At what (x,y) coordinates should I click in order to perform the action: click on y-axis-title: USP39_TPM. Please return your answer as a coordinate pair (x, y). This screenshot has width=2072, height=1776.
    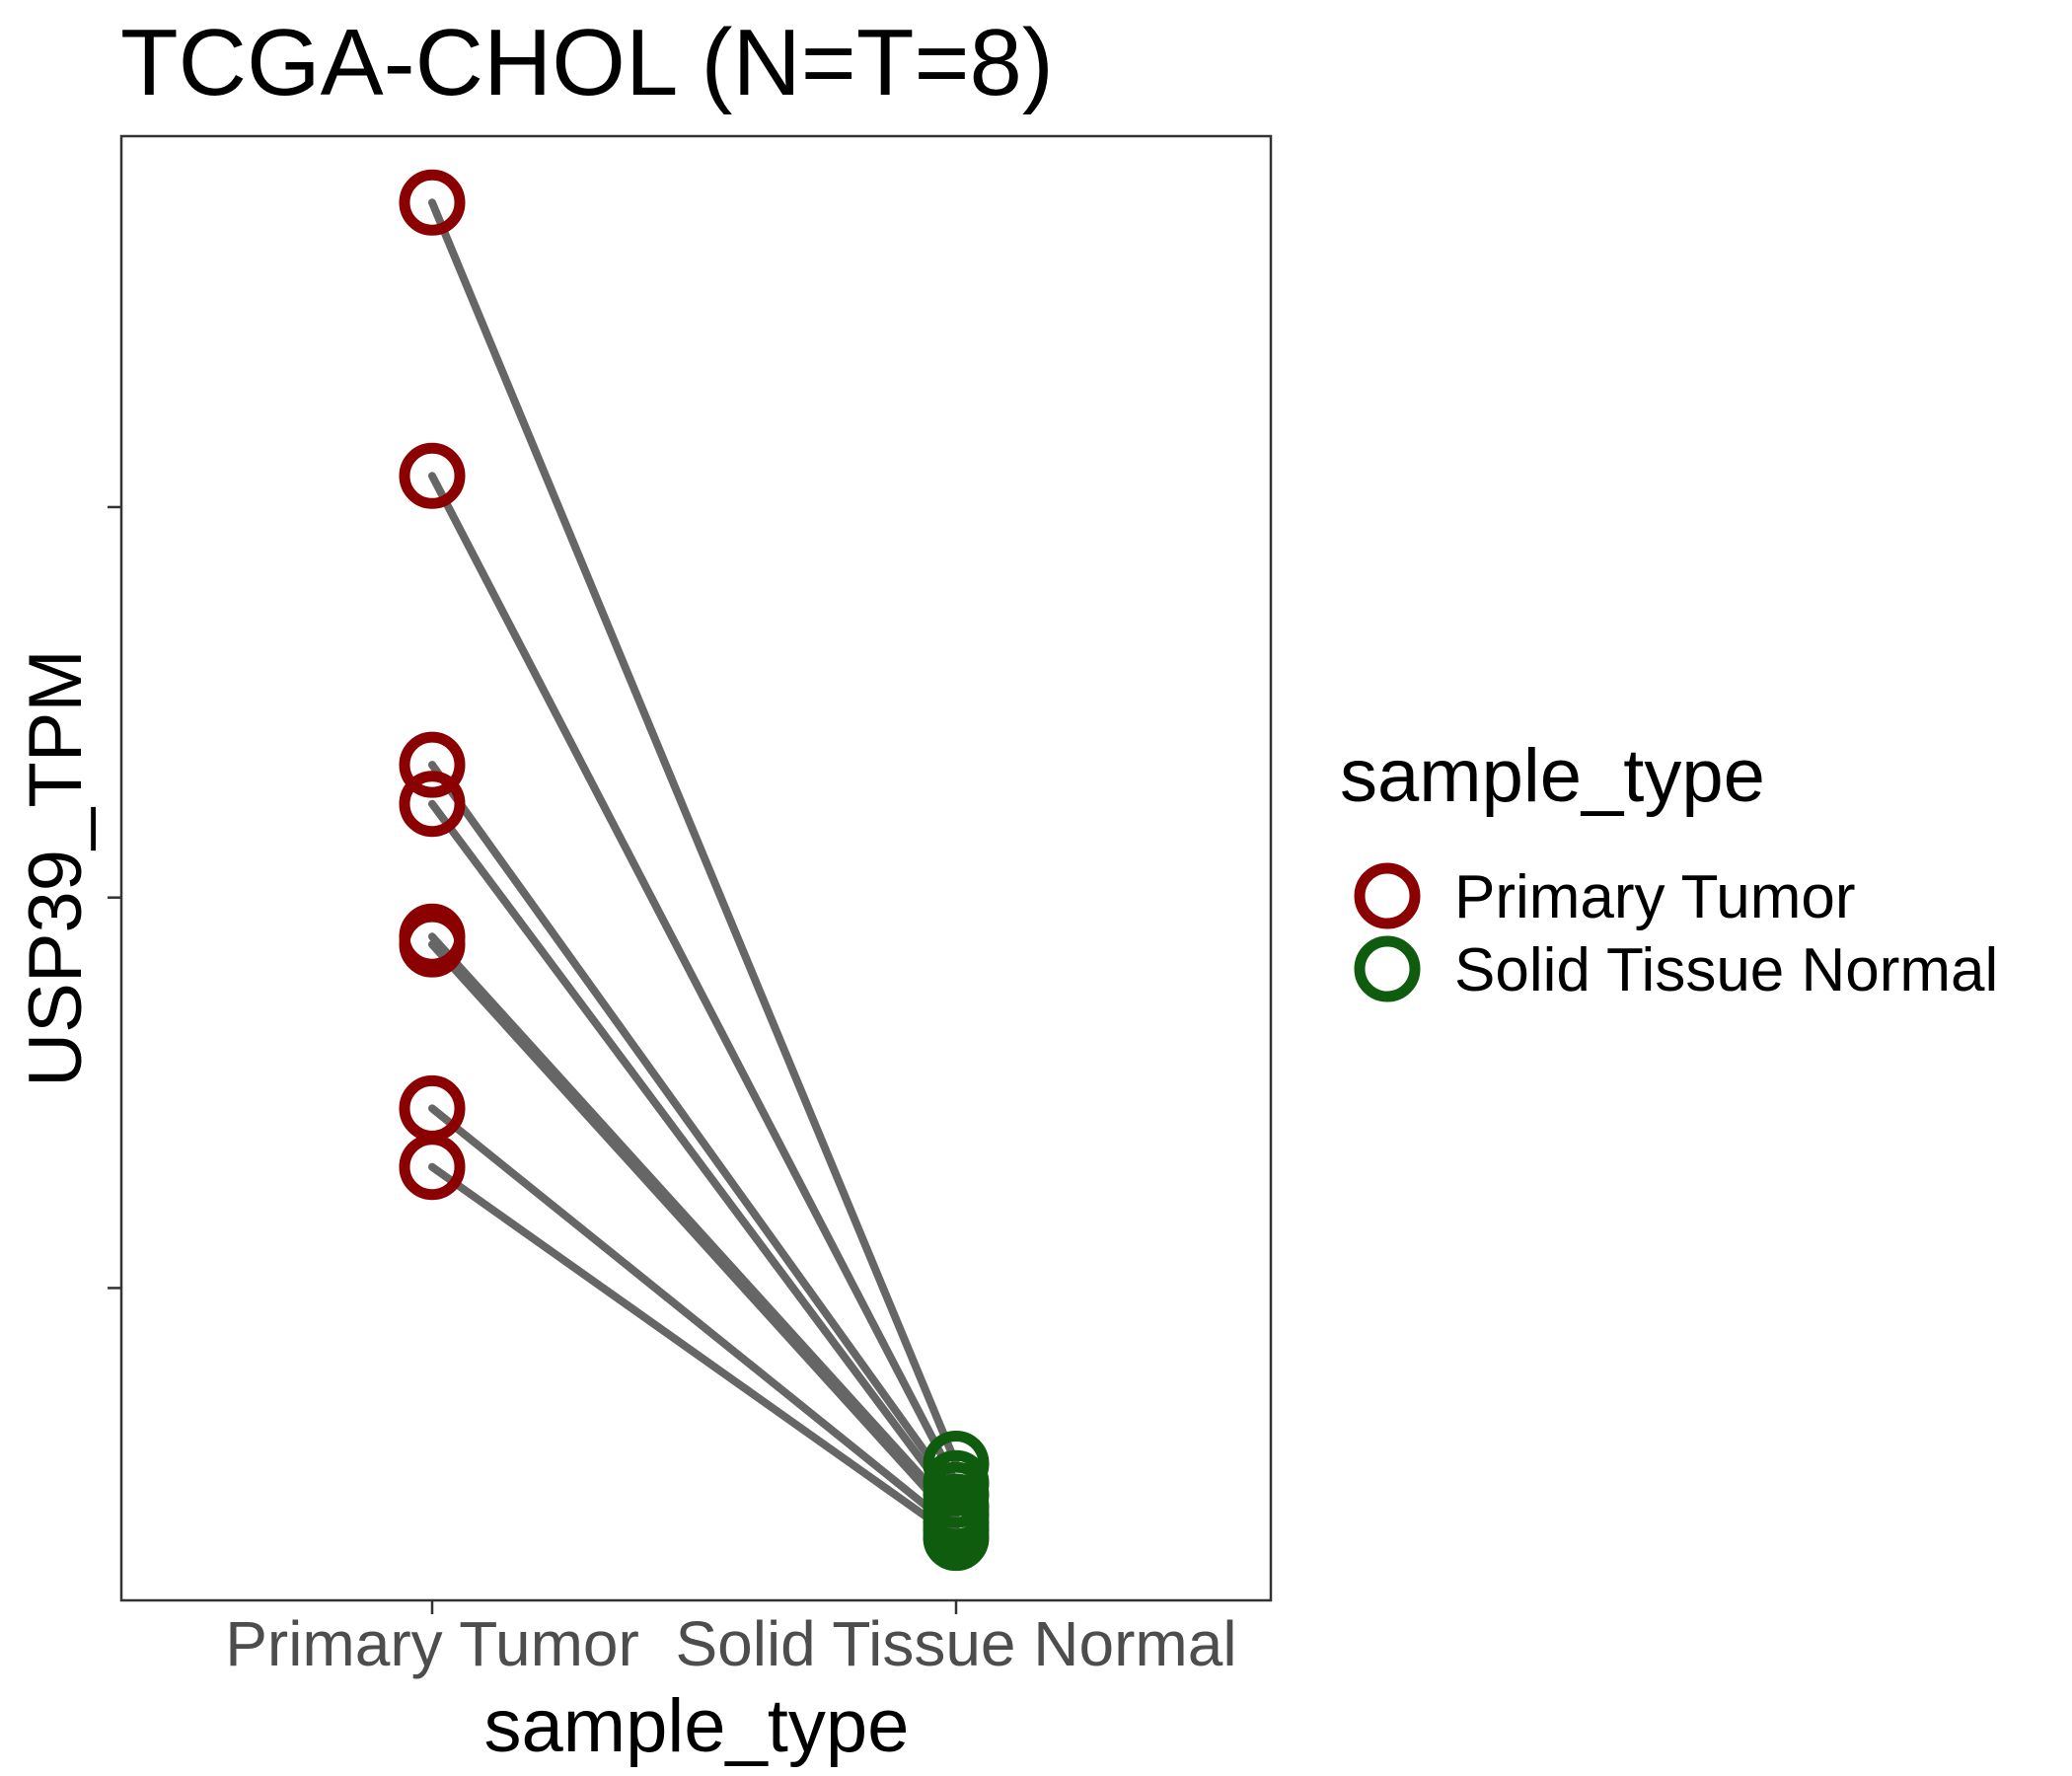
    Looking at the image, I should click on (56, 868).